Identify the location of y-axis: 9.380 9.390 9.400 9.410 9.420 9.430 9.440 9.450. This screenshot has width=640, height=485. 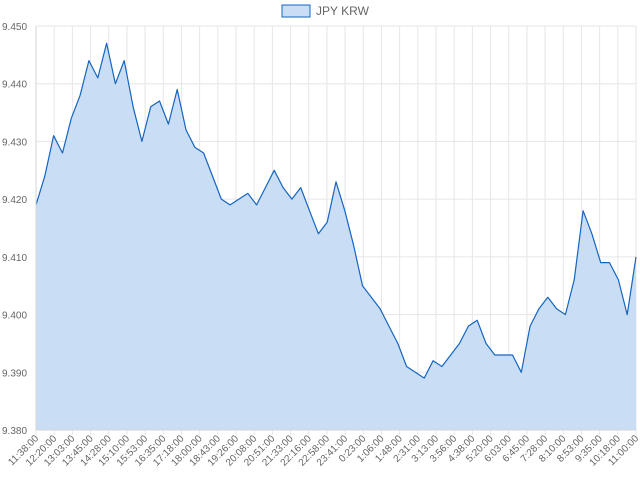
(19, 229).